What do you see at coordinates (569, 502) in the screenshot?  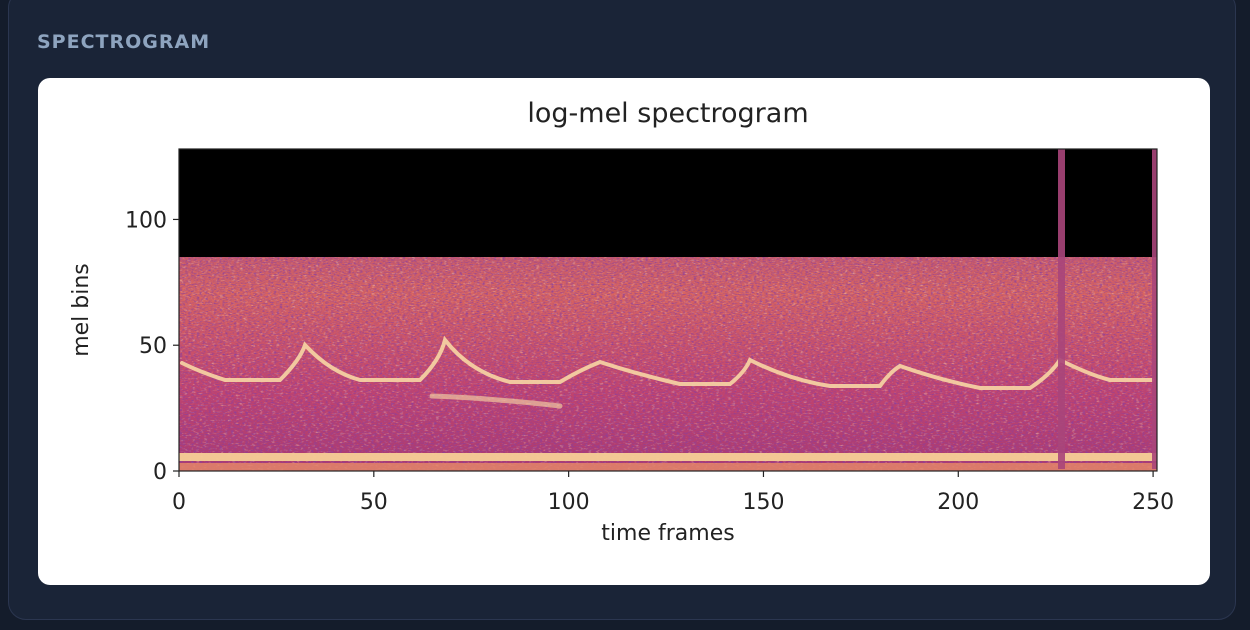 I see `x-tick-label: 100` at bounding box center [569, 502].